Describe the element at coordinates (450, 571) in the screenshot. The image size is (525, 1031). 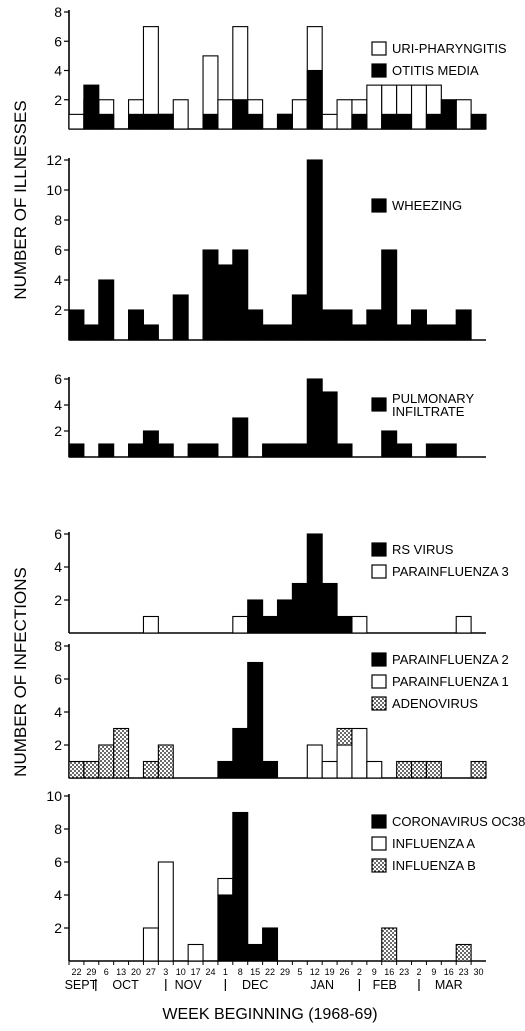
I see `legend-label: PARAINFLUENZA 3` at that location.